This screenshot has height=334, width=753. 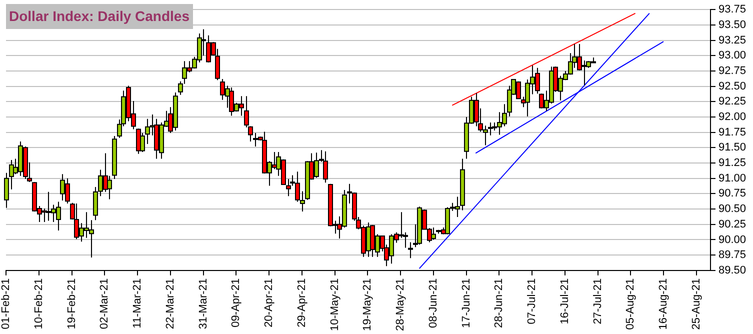 I want to click on y-tick-label: 89.75, so click(x=732, y=255).